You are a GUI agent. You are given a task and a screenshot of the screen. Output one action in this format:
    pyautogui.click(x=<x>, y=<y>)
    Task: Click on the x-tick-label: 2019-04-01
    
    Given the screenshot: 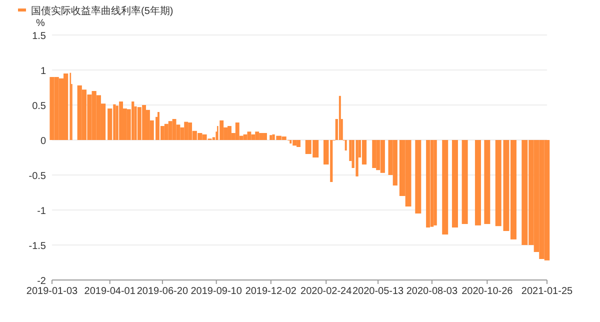 What is the action you would take?
    pyautogui.click(x=110, y=291)
    